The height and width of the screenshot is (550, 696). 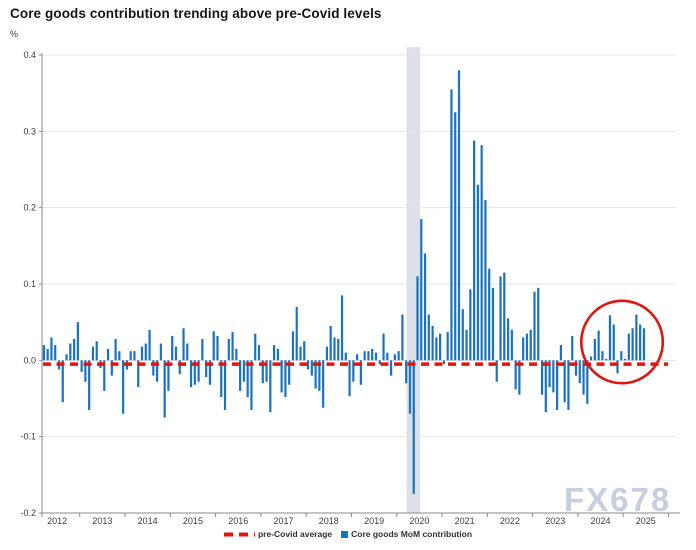 I want to click on x-axis-year-label: 2015, so click(x=193, y=521).